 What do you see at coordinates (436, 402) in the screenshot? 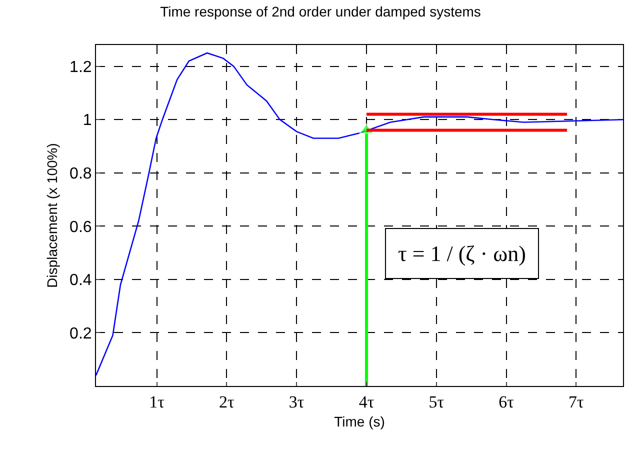
I see `x-tick-label: 5τ` at bounding box center [436, 402].